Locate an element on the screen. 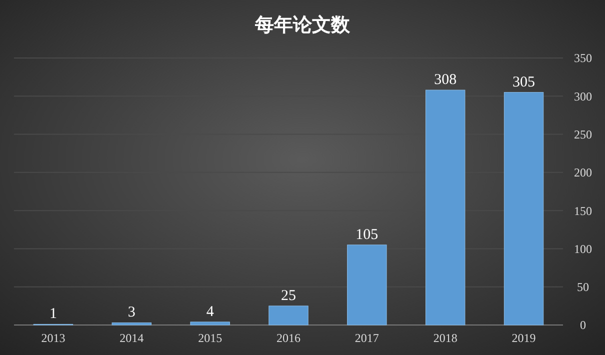 This screenshot has height=355, width=605. x-tick-label: 2015 is located at coordinates (210, 338).